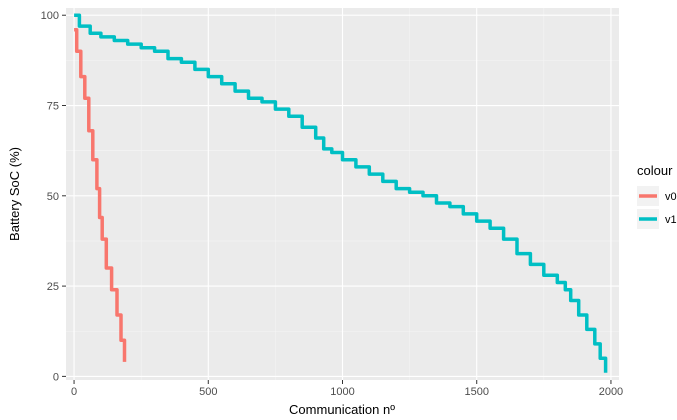 This screenshot has width=677, height=420. What do you see at coordinates (476, 392) in the screenshot?
I see `x-tick-label: 1500` at bounding box center [476, 392].